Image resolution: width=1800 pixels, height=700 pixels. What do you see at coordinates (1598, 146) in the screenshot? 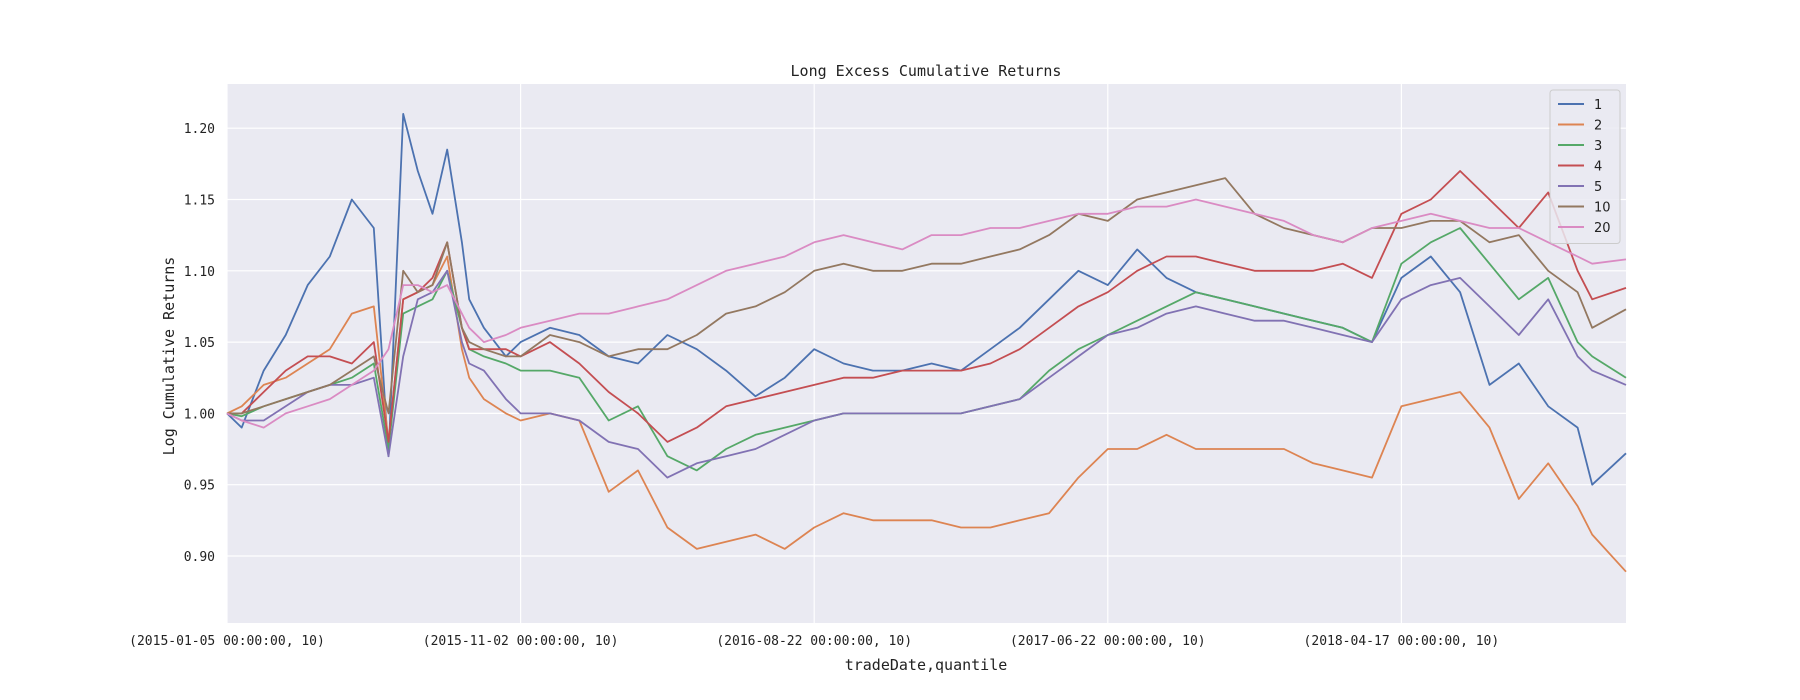
I see `legend-label: 3` at bounding box center [1598, 146].